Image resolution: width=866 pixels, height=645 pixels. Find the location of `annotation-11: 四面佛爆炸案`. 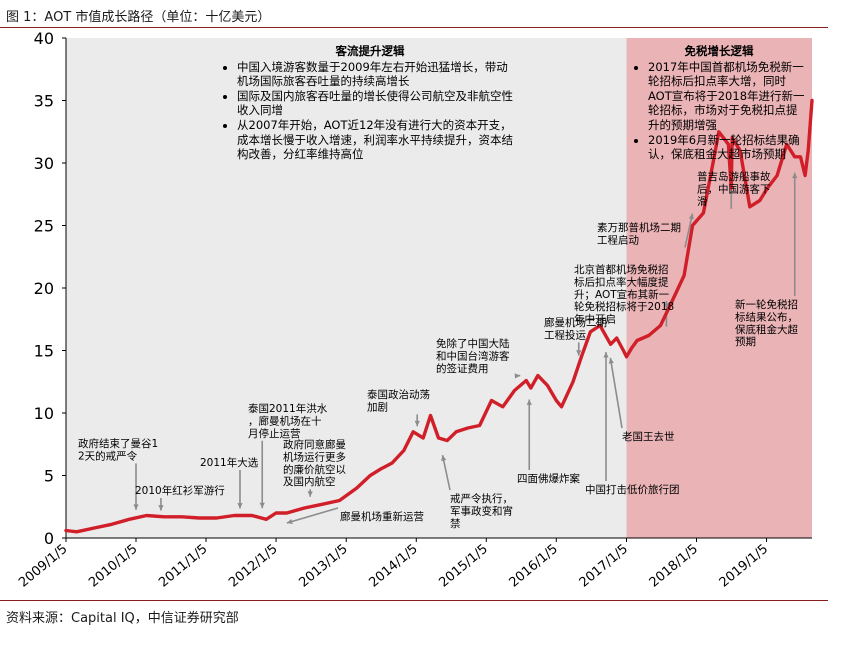

annotation-11: 四面佛爆炸案 is located at coordinates (548, 478).